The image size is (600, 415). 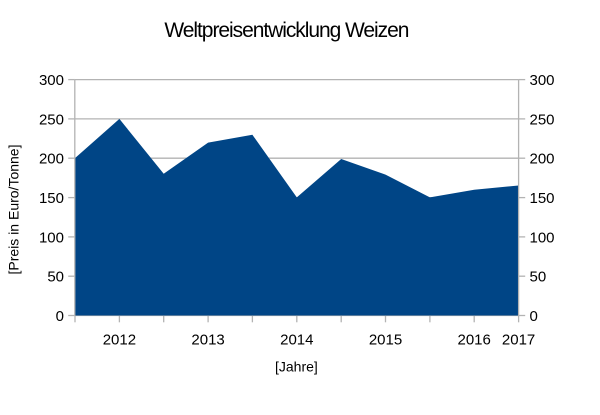 I want to click on svg-text: 2015, so click(x=385, y=339).